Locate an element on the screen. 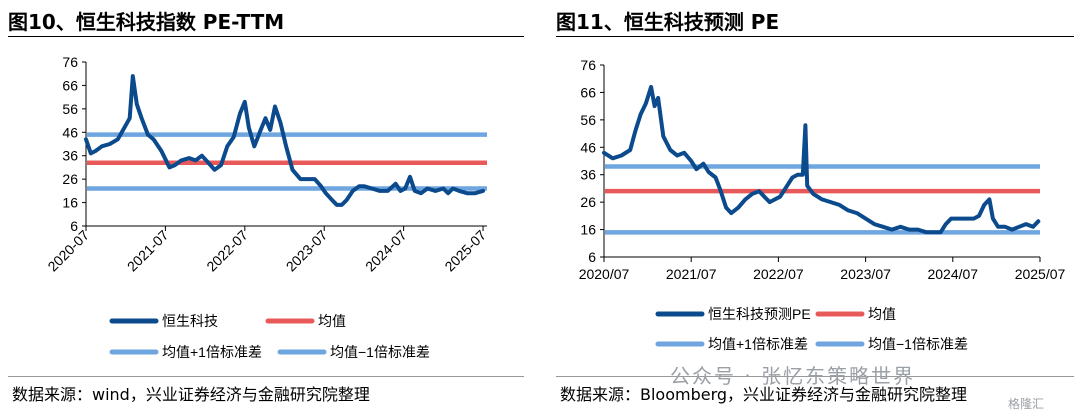 The height and width of the screenshot is (417, 1080). x-tick-label: 2021/07 is located at coordinates (691, 274).